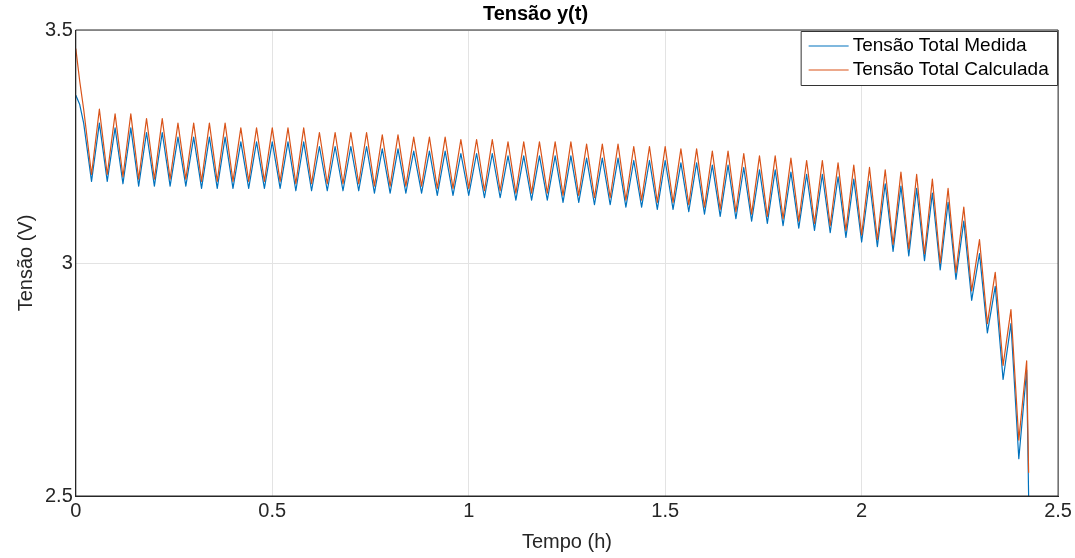 This screenshot has width=1075, height=558. What do you see at coordinates (67, 261) in the screenshot?
I see `y-tick-label: 3` at bounding box center [67, 261].